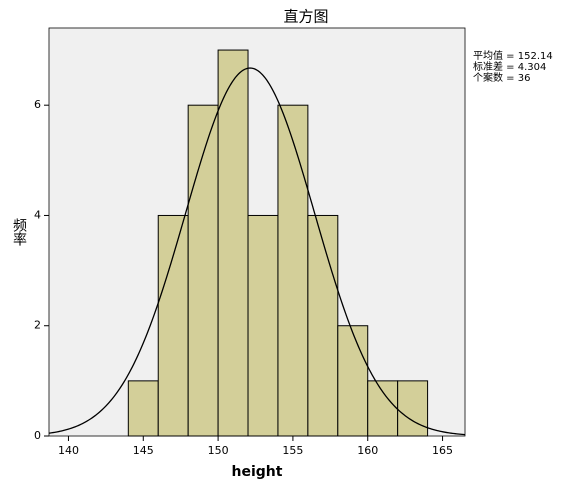 The height and width of the screenshot is (487, 568). Describe the element at coordinates (37, 325) in the screenshot. I see `y-tick-label: 2` at that location.